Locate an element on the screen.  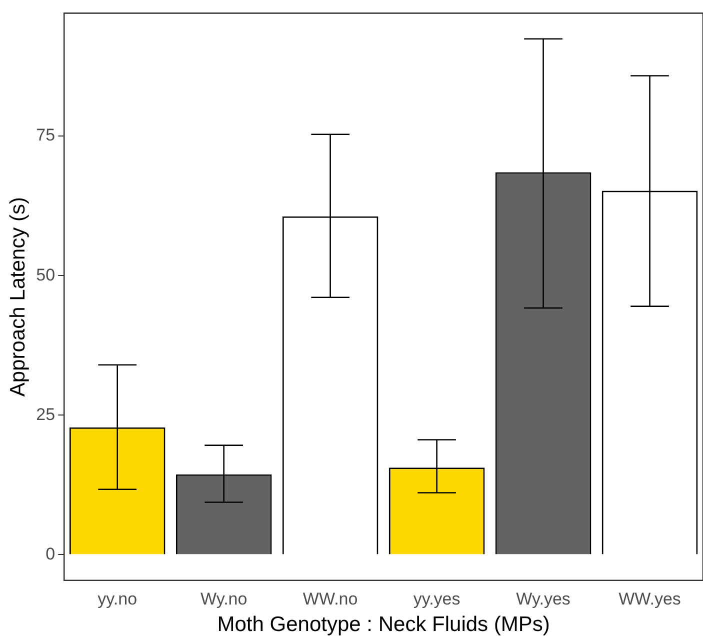
x-tick-label: Wy.yes is located at coordinates (543, 598).